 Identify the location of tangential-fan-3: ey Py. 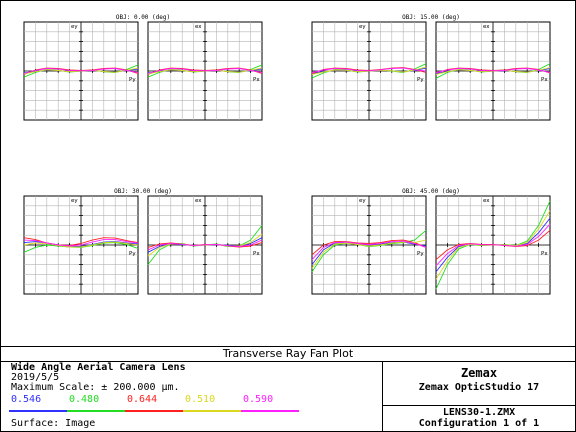
(81, 245).